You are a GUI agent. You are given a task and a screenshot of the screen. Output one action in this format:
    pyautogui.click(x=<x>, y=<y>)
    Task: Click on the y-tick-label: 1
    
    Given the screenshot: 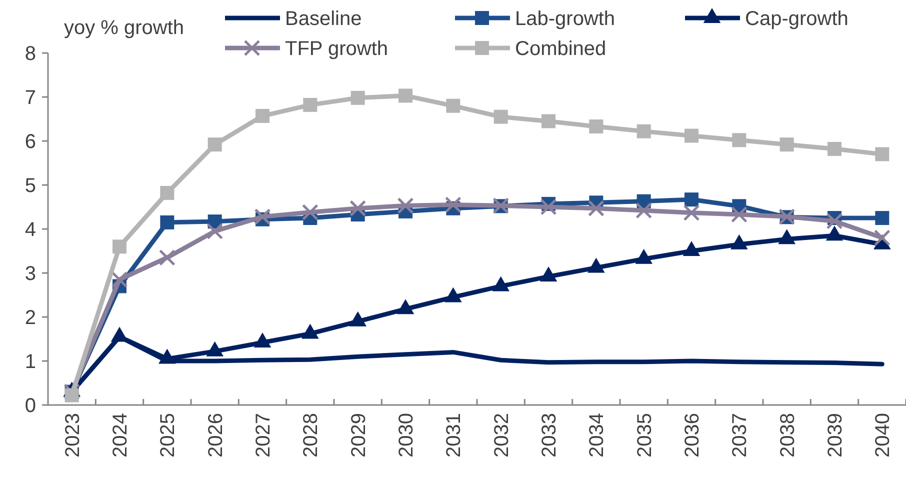 What is the action you would take?
    pyautogui.click(x=30, y=362)
    